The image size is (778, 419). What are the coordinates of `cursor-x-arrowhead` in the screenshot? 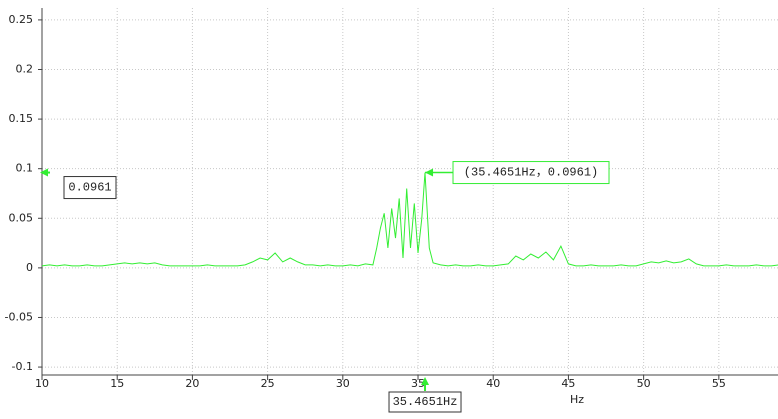 It's located at (425, 381).